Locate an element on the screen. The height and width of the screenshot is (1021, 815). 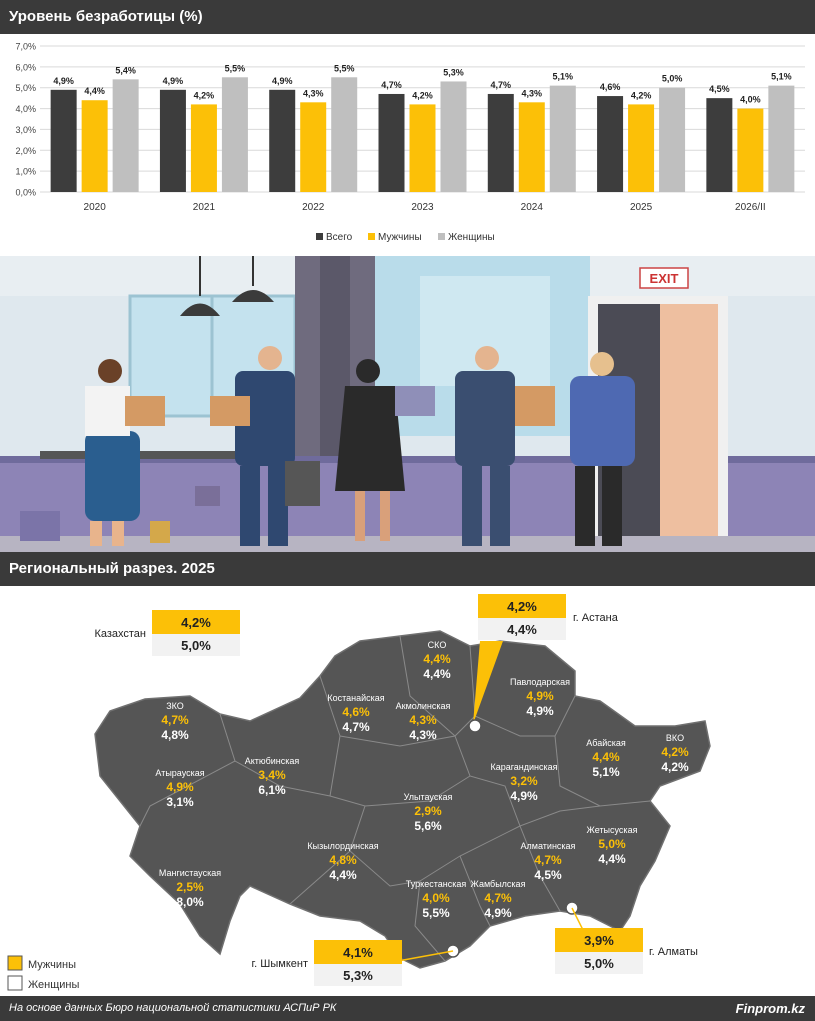
region-women: 5,1% is located at coordinates (606, 772).